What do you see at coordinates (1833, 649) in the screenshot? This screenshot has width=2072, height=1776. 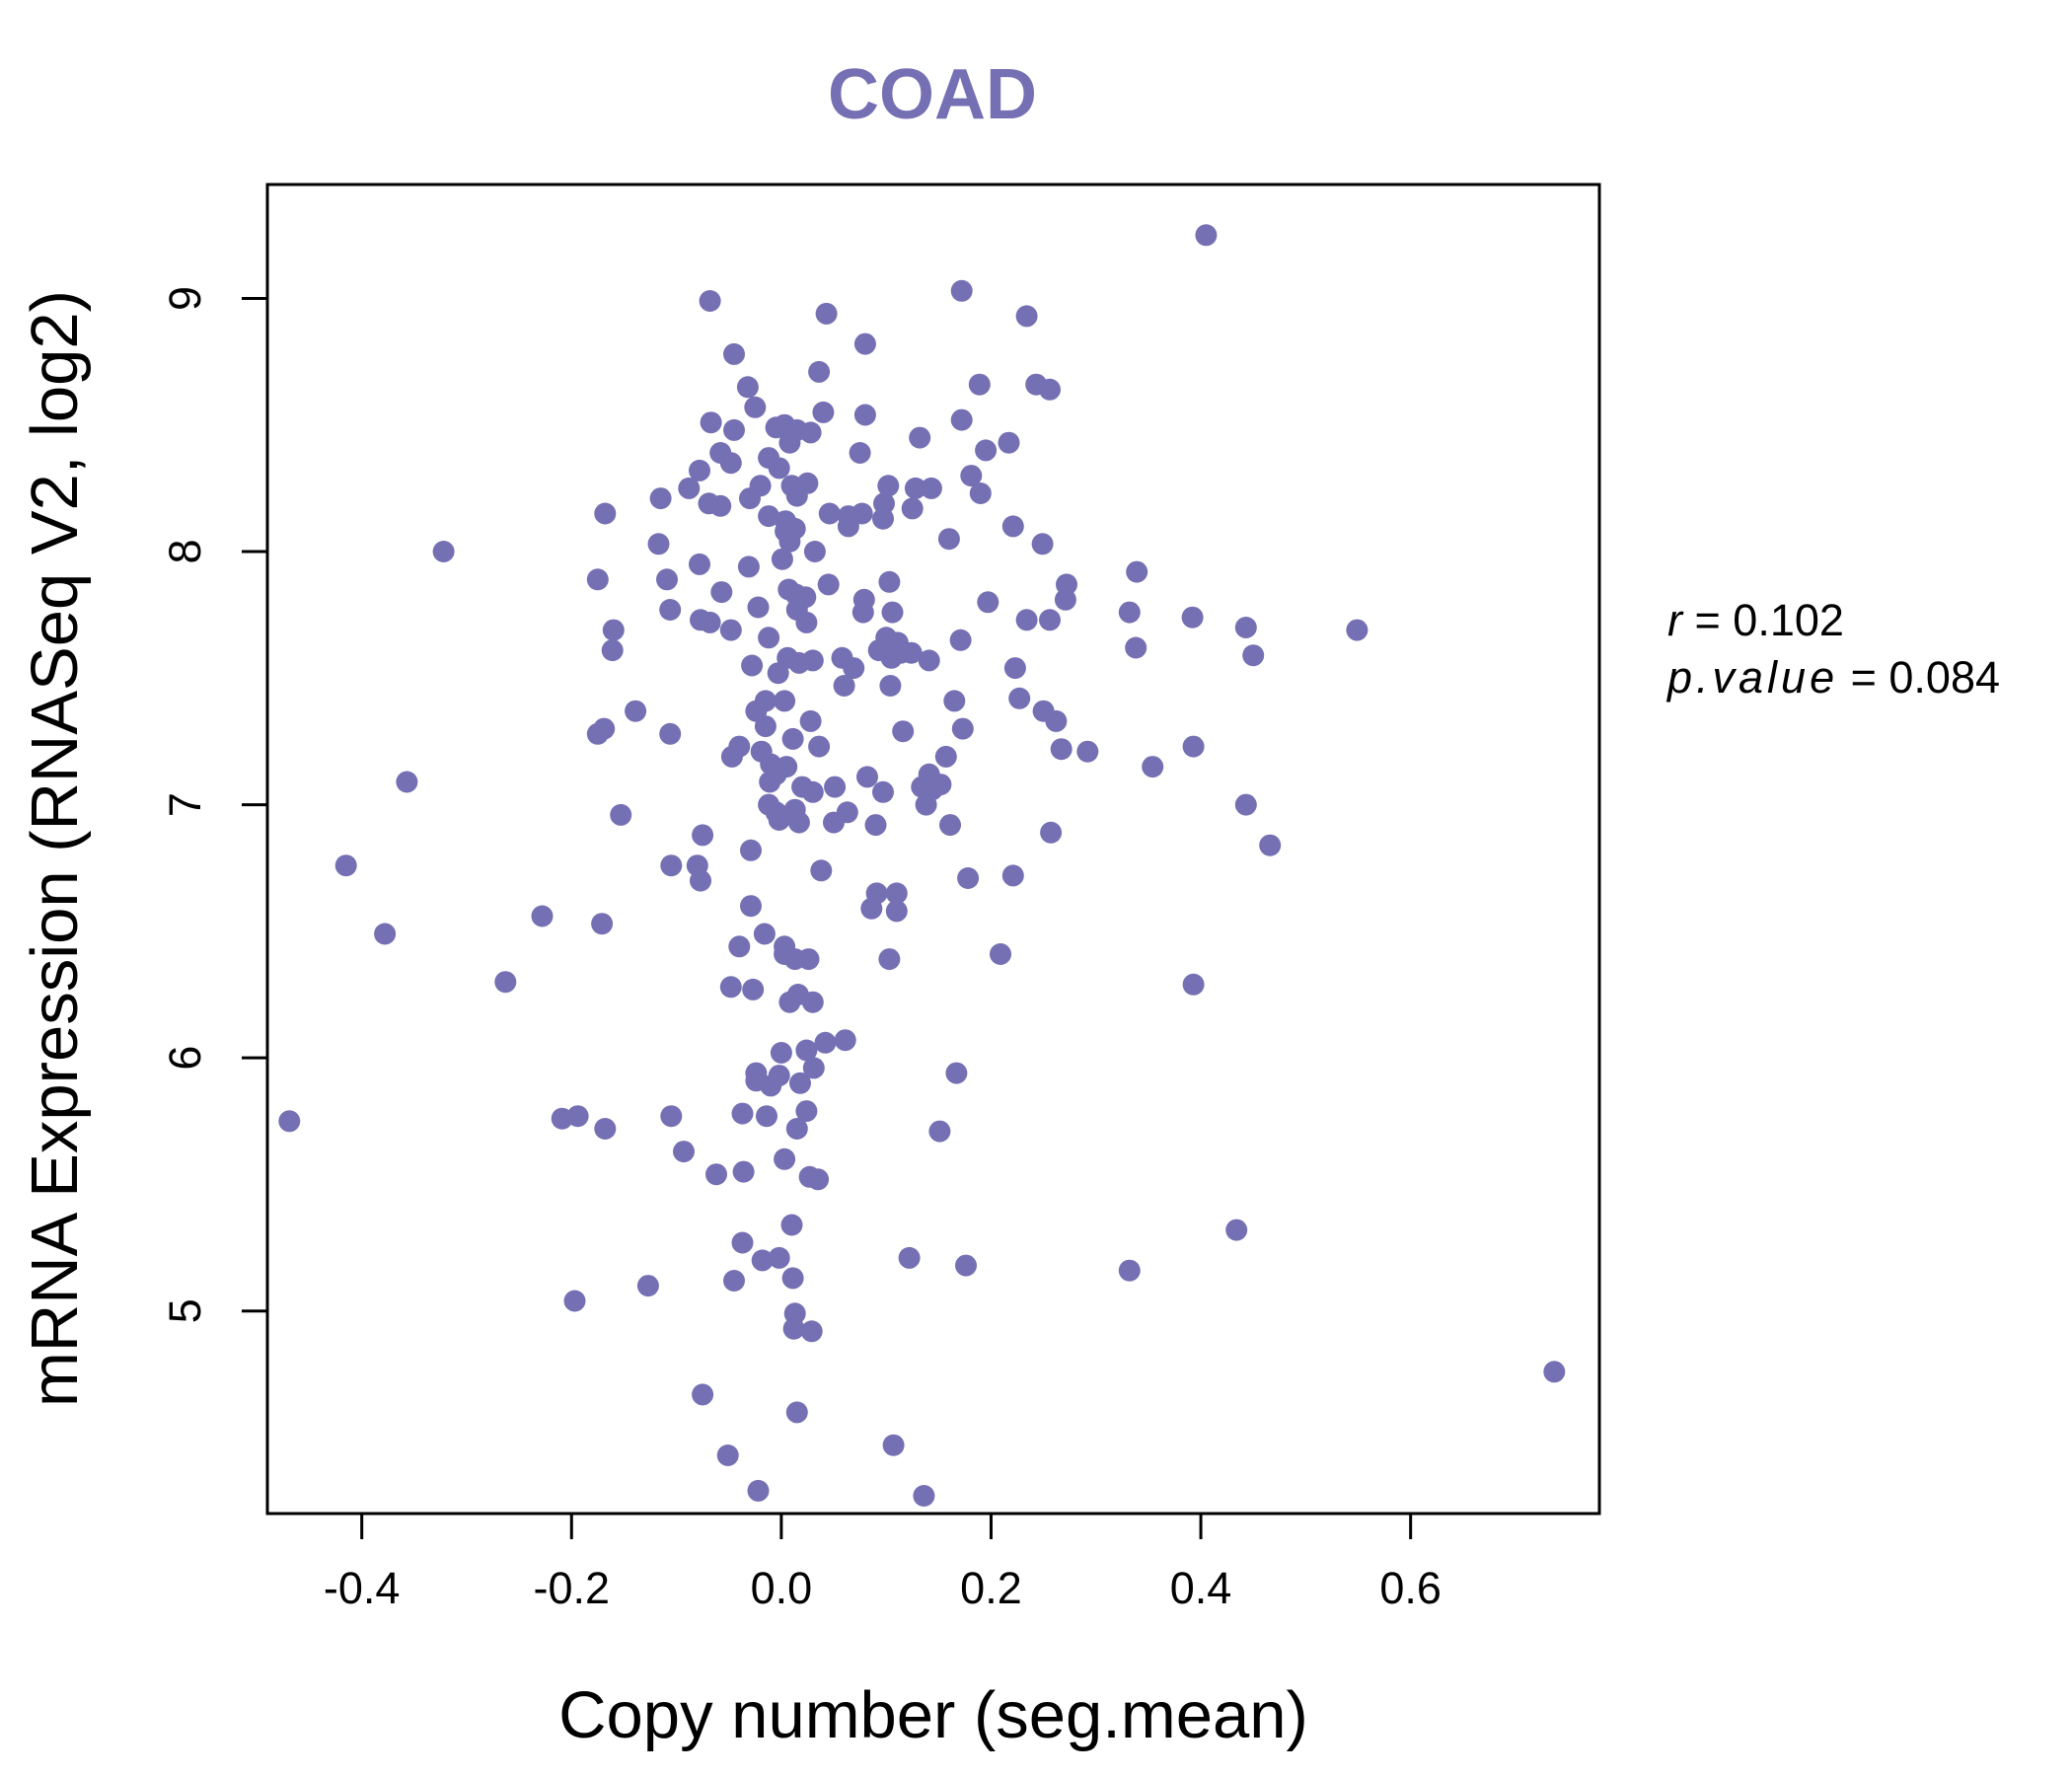 I see `correlation-annotation: r = 0.102 p.value = 0.084` at bounding box center [1833, 649].